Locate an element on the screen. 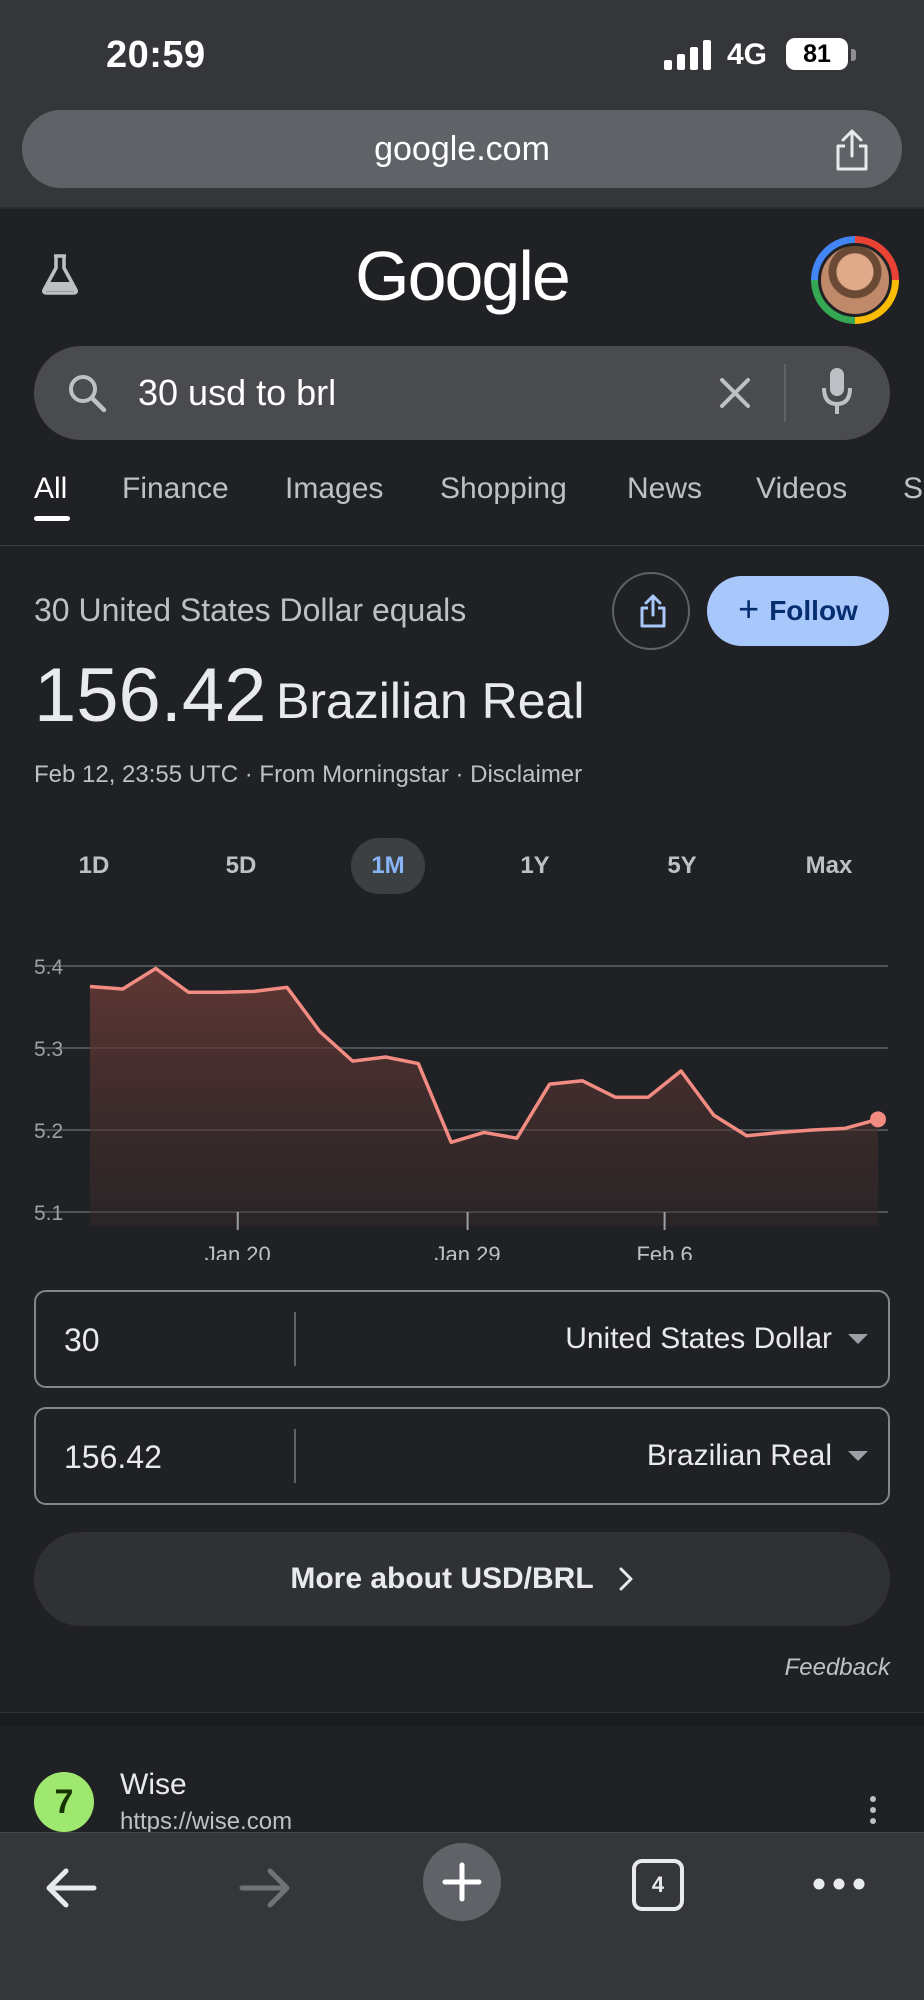 This screenshot has width=924, height=2000. follow-button: + Follow is located at coordinates (798, 611).